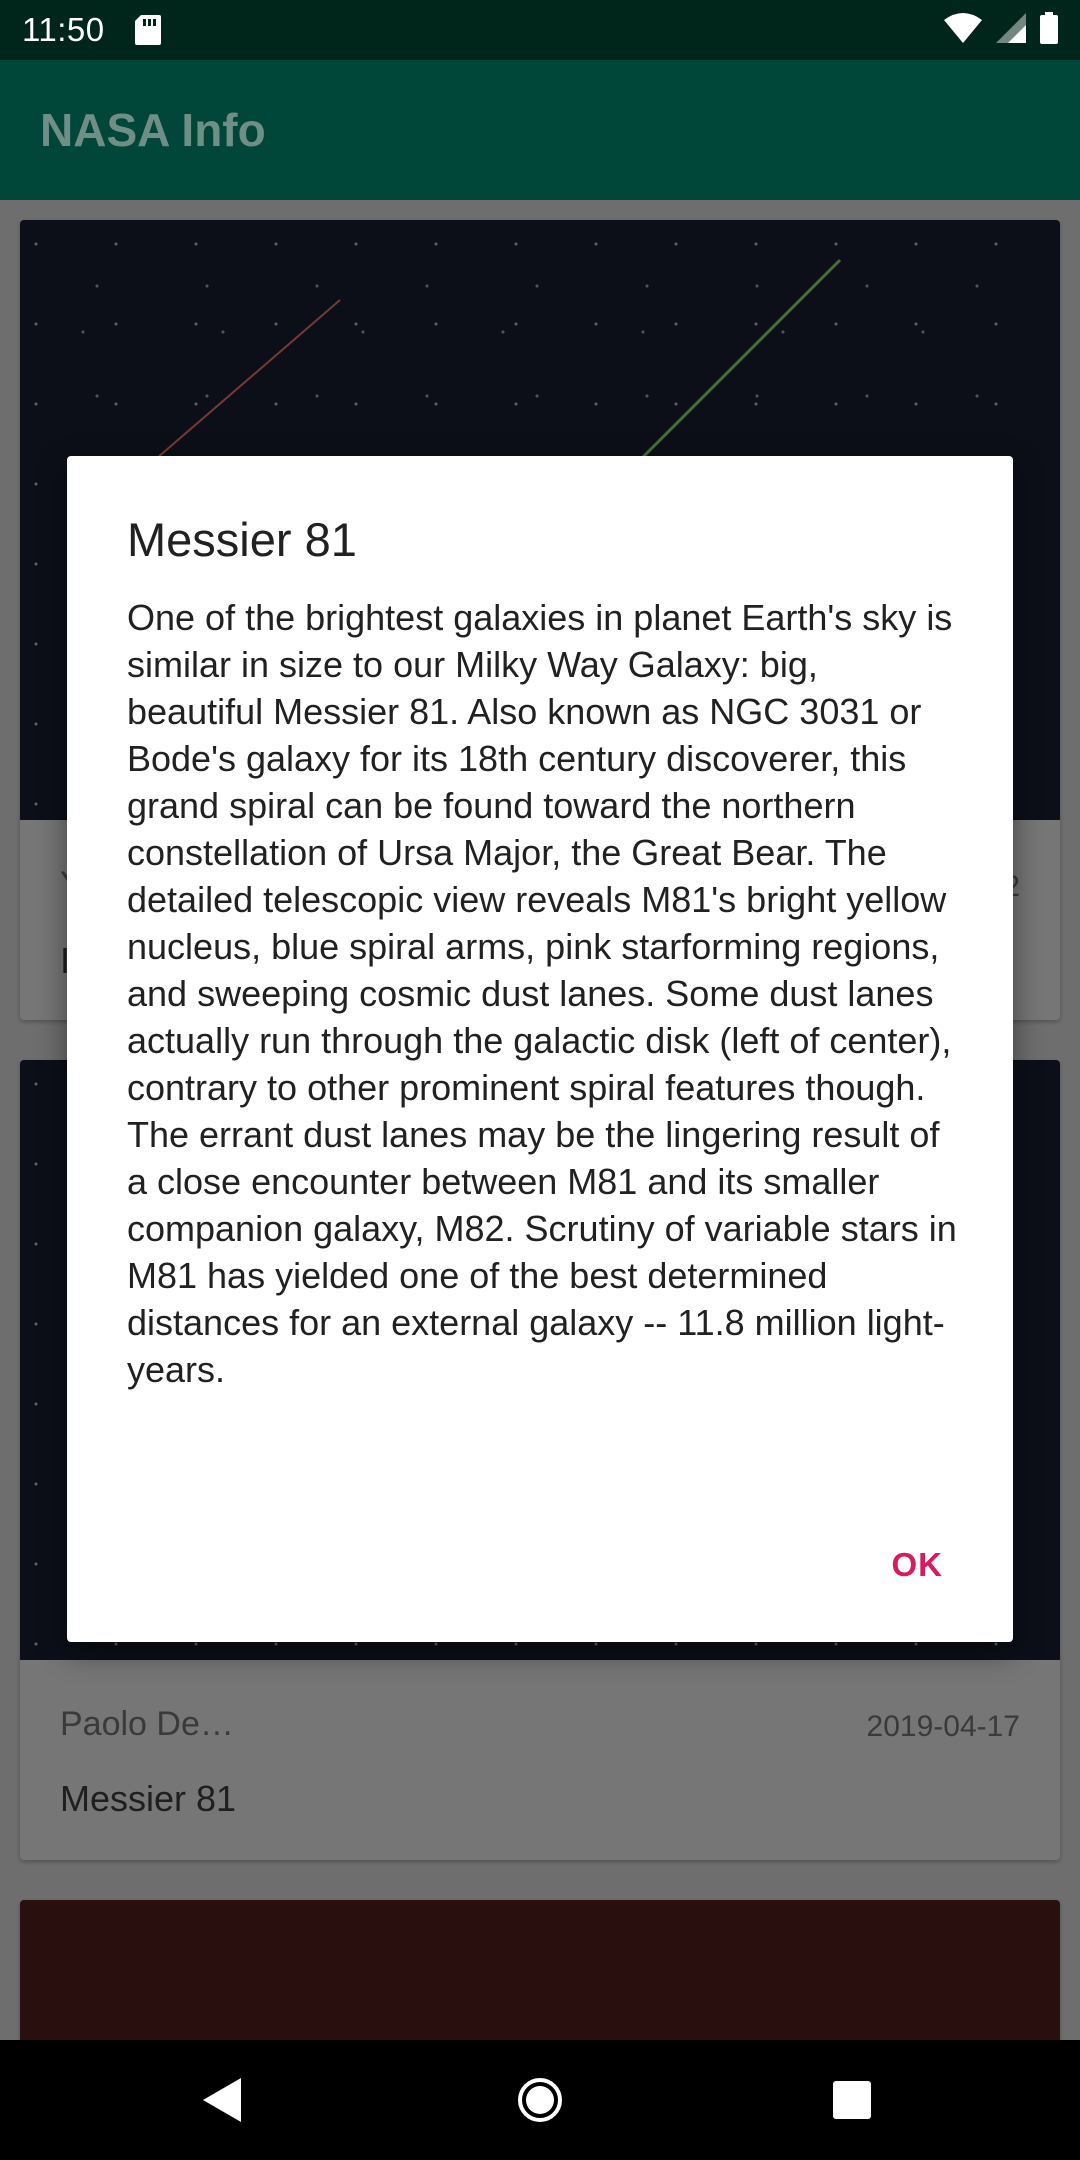 This screenshot has width=1080, height=2160. What do you see at coordinates (148, 1798) in the screenshot?
I see `card-title: Messier 81` at bounding box center [148, 1798].